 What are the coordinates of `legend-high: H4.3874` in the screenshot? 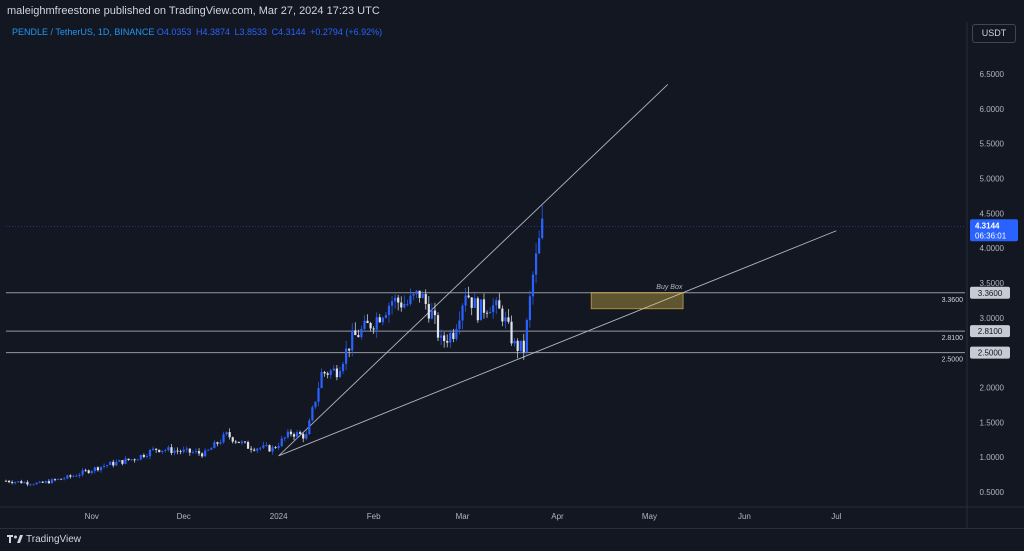 It's located at (212, 32).